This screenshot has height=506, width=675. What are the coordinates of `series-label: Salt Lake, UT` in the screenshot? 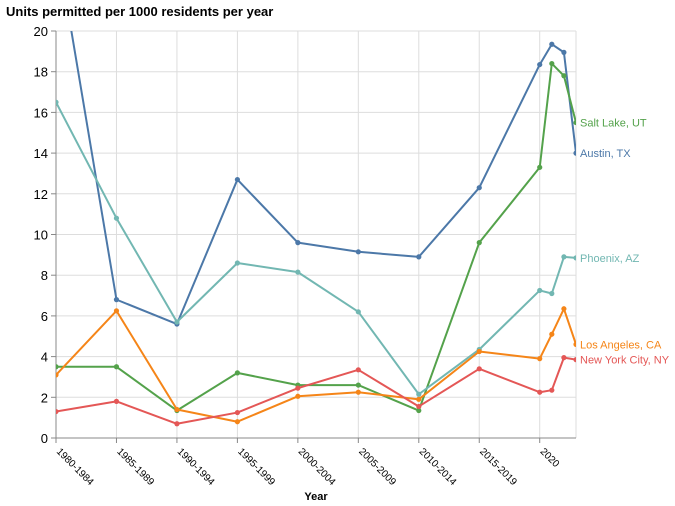 It's located at (613, 124).